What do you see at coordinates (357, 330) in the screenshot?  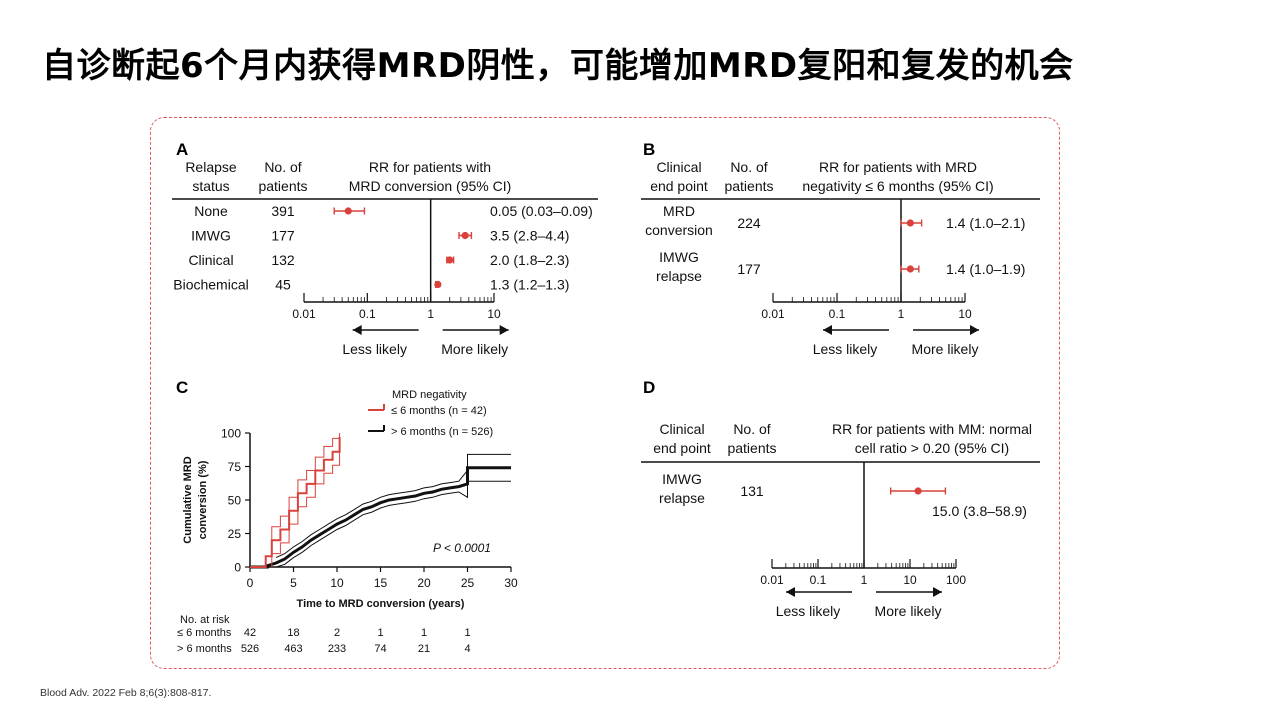 I see `panel-a-arrow-less-head` at bounding box center [357, 330].